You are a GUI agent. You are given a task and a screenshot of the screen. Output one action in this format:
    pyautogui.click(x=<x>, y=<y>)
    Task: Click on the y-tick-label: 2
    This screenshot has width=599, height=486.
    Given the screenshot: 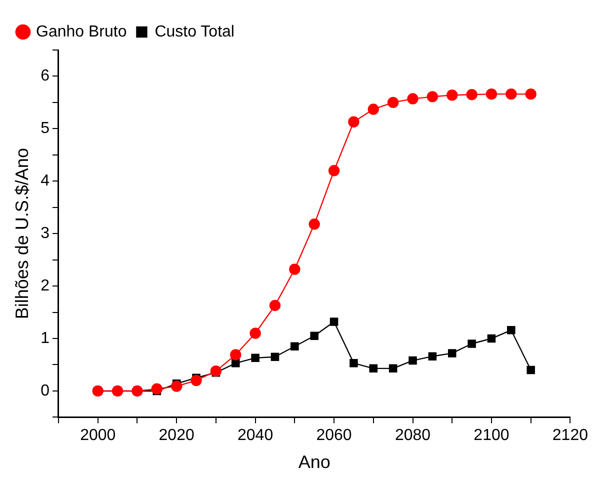 What is the action you would take?
    pyautogui.click(x=45, y=285)
    